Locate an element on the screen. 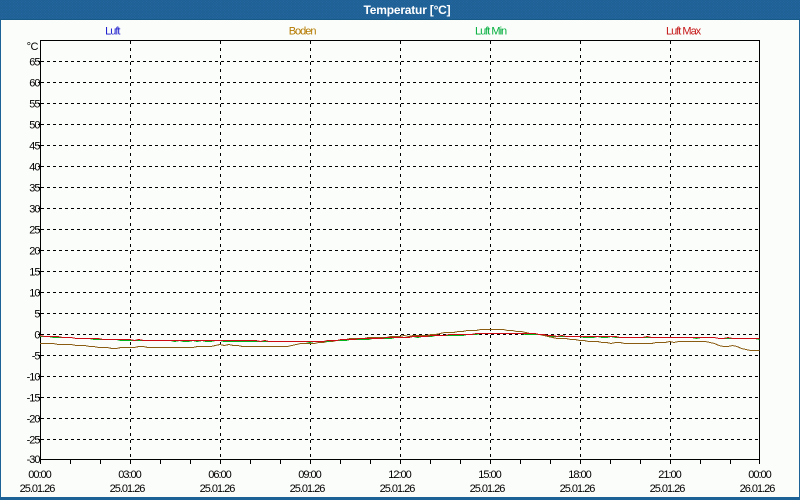  svg-text: 5 is located at coordinates (37, 315).